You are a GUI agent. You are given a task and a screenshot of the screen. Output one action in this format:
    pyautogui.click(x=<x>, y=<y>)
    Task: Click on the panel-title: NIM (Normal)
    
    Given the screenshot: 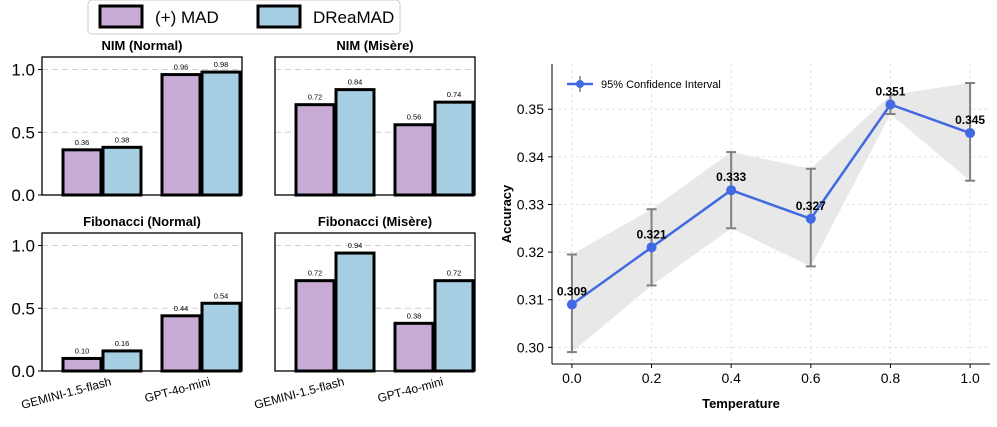 What is the action you would take?
    pyautogui.click(x=142, y=45)
    